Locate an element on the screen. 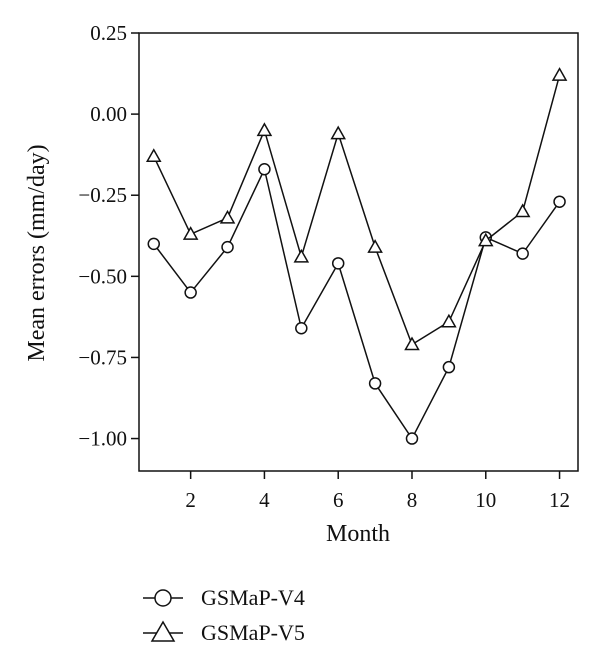 This screenshot has width=600, height=660. legend-item-gsmap-v5: GSMaP-V5 is located at coordinates (224, 632).